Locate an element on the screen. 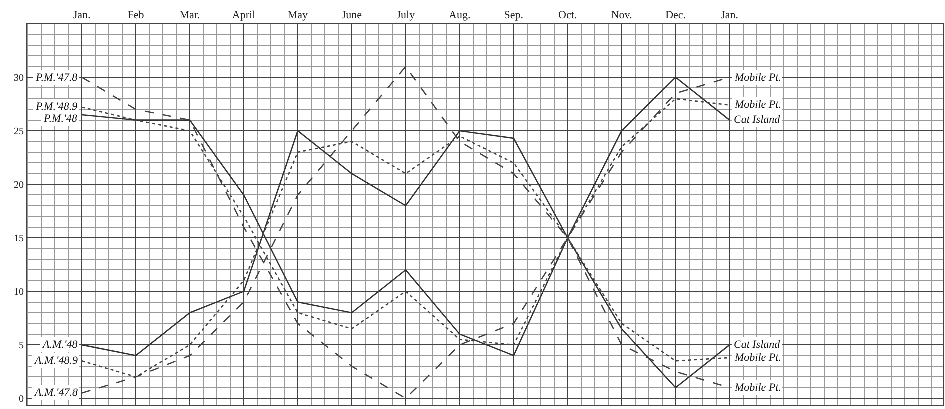 This screenshot has height=409, width=945. series-label: A.M.'48 is located at coordinates (60, 345).